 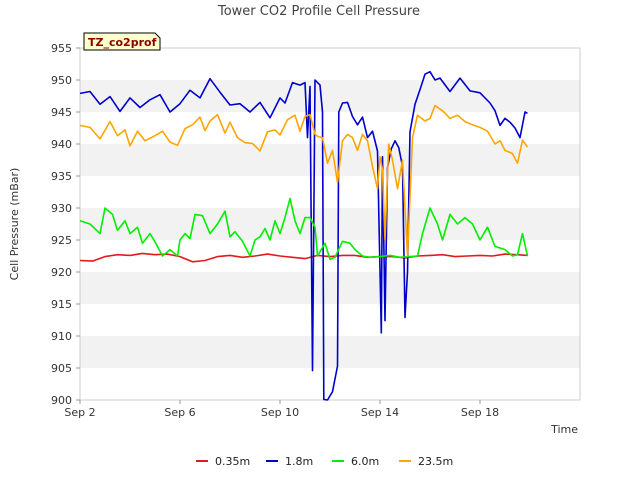 I want to click on y-tick-label: 900, so click(x=61, y=400).